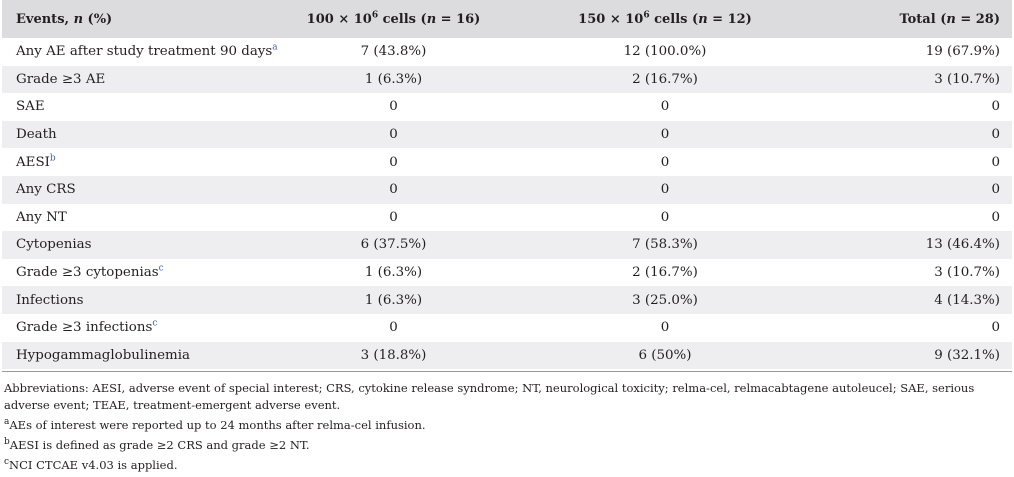 The height and width of the screenshot is (477, 1014). What do you see at coordinates (36, 135) in the screenshot?
I see `row-label: Death` at bounding box center [36, 135].